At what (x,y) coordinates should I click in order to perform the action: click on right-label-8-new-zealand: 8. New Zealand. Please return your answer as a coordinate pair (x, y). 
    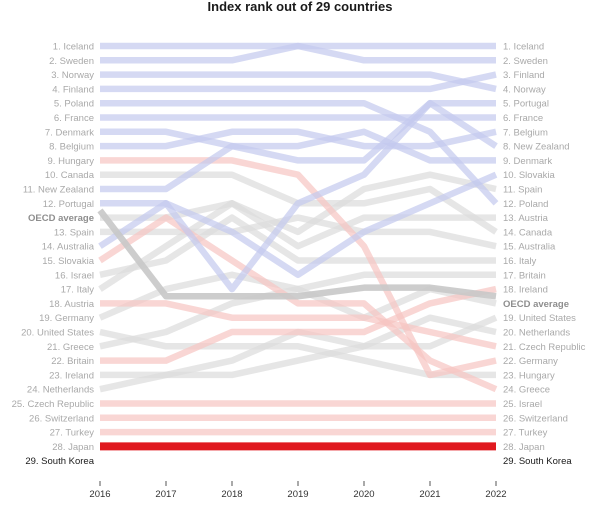
    Looking at the image, I should click on (536, 147).